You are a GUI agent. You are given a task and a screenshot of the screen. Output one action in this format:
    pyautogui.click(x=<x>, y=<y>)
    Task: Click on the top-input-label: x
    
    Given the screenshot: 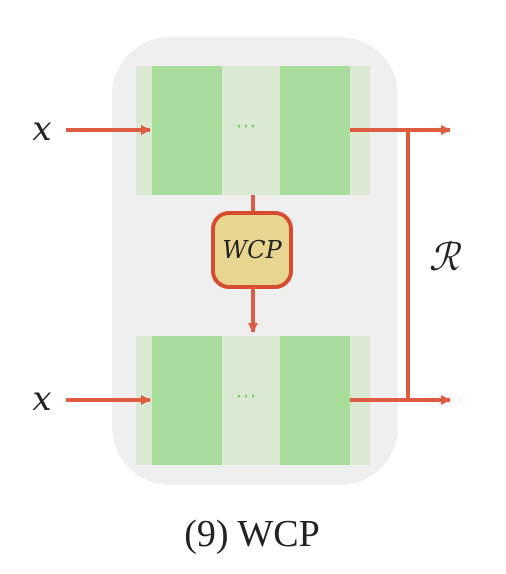 What is the action you would take?
    pyautogui.click(x=41, y=129)
    